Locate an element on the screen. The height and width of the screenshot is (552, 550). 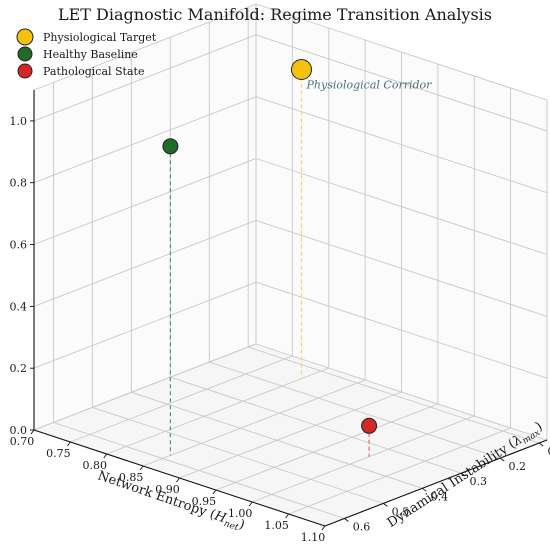
z-tick-label: 1.0 is located at coordinates (19, 121).